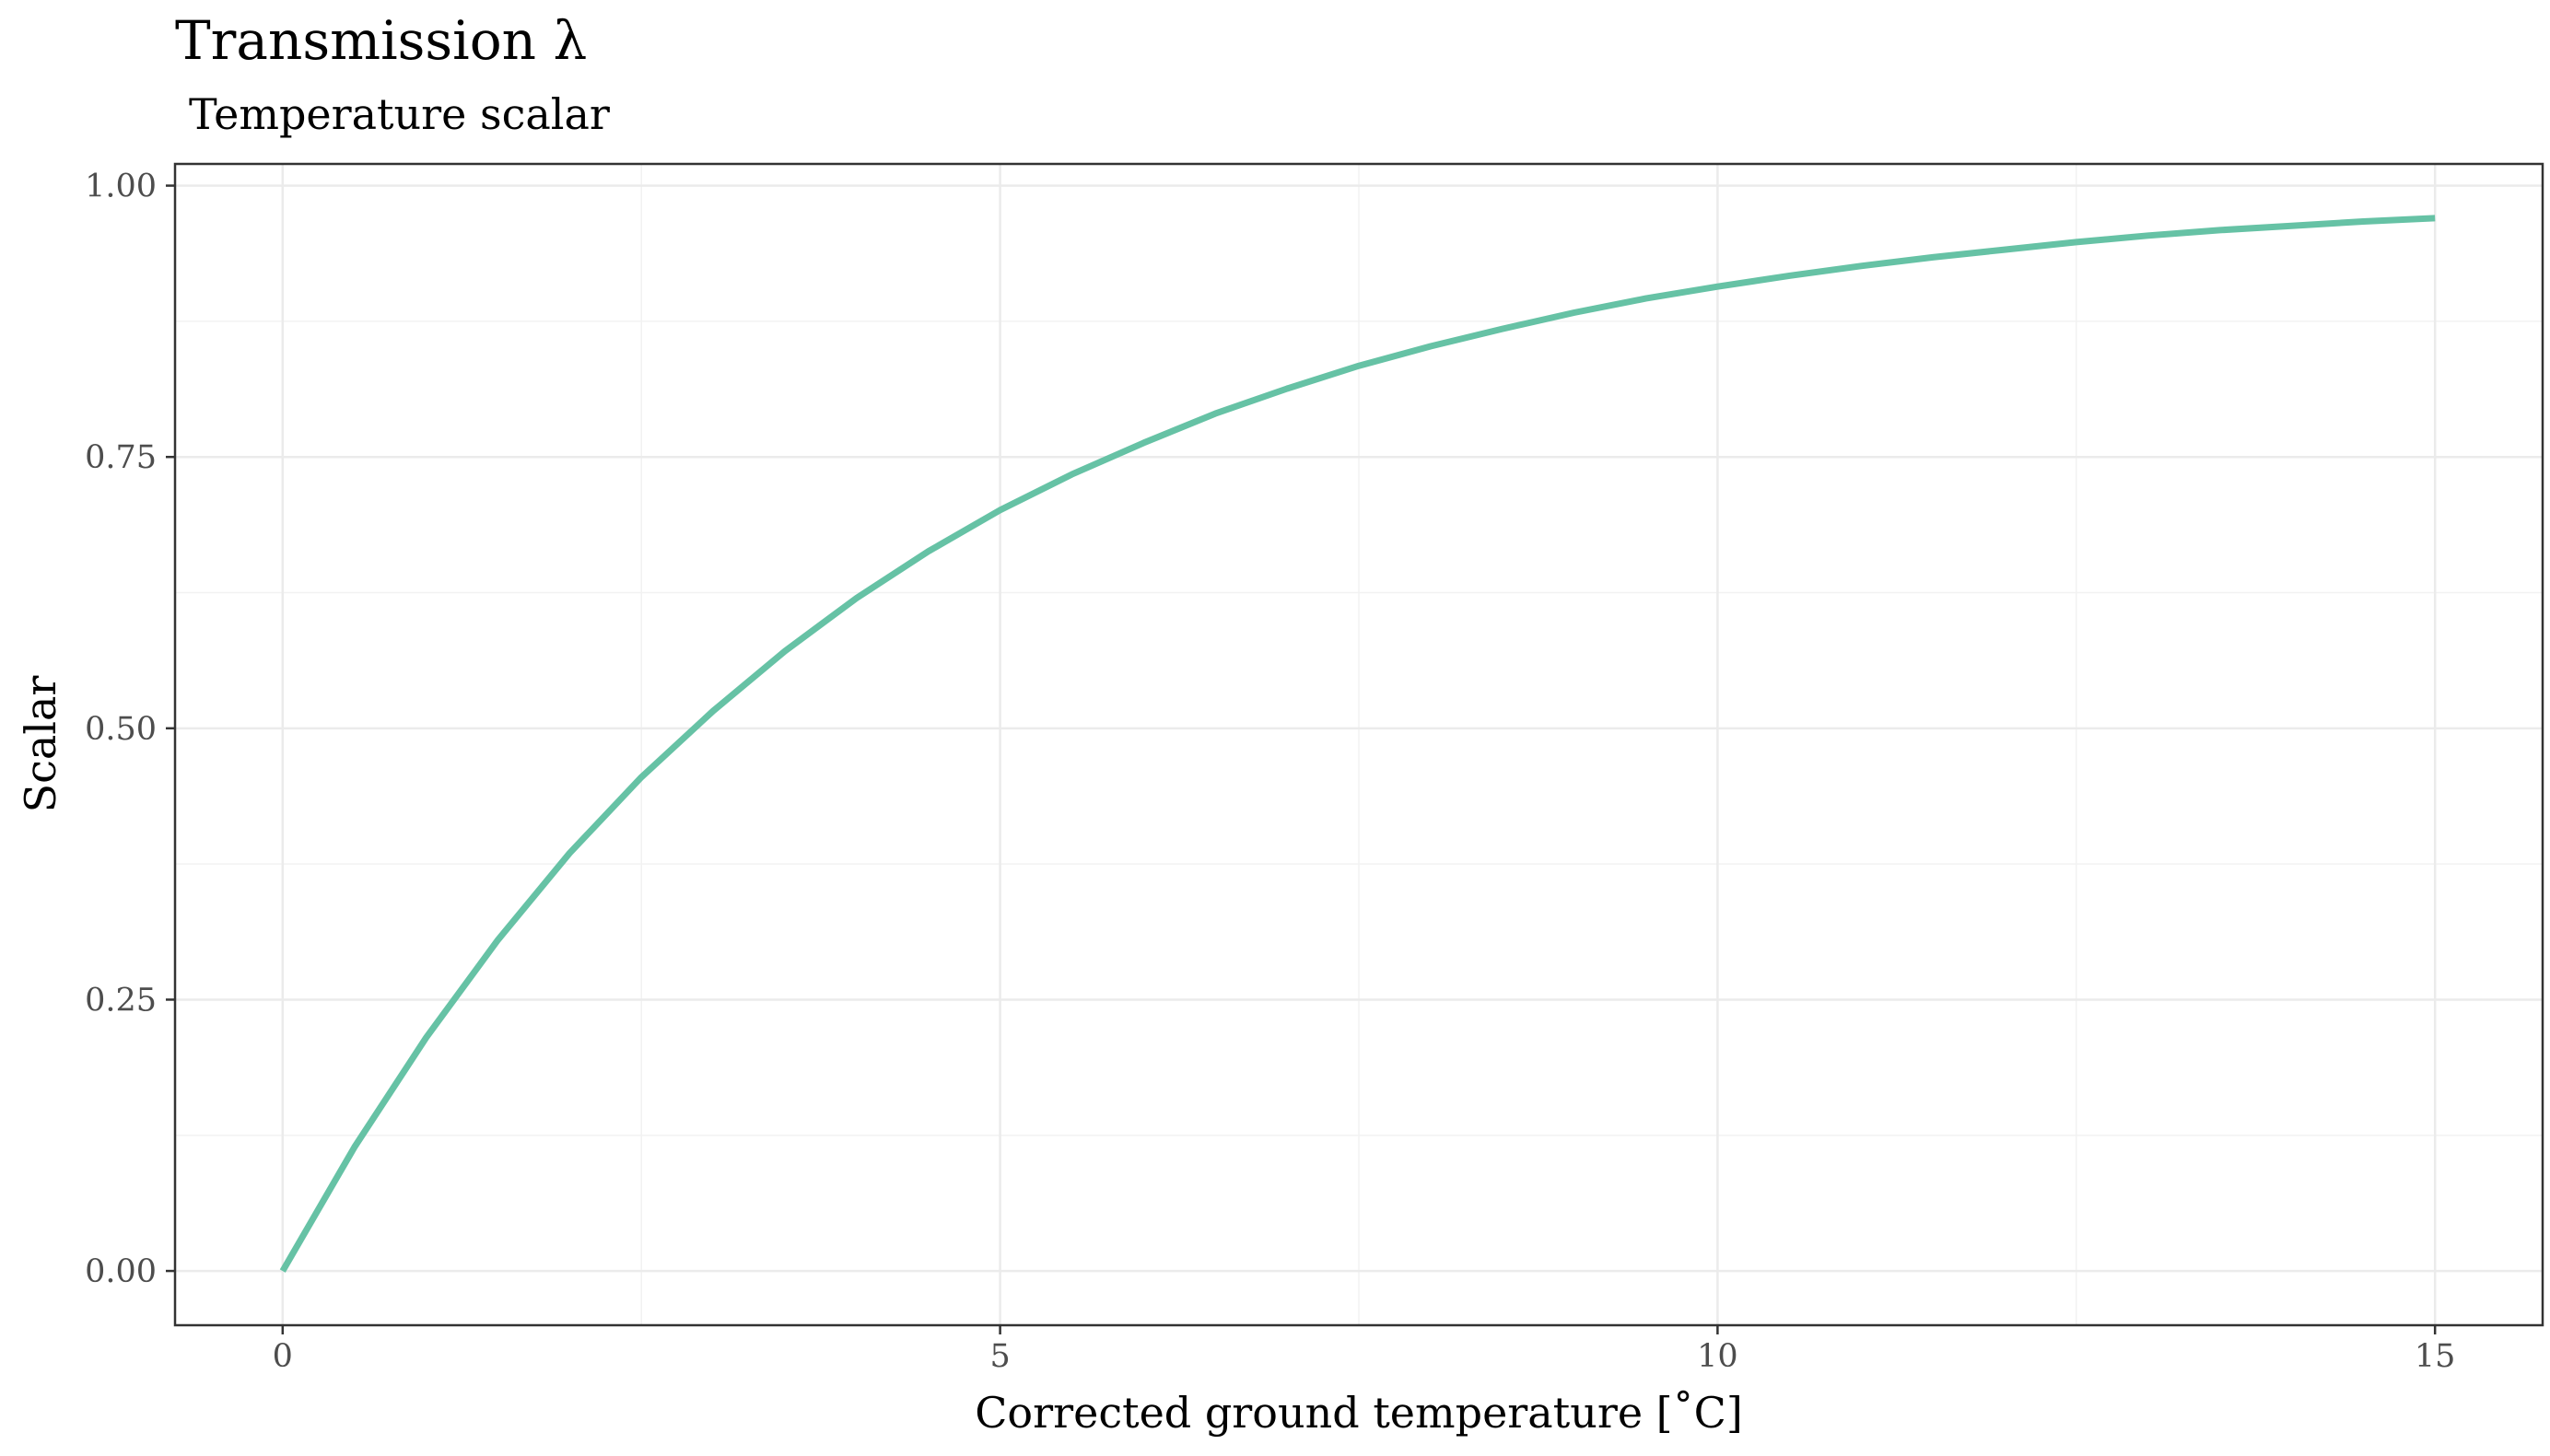 Image resolution: width=2550 pixels, height=1456 pixels. I want to click on chart-title: Transmission λ, so click(381, 40).